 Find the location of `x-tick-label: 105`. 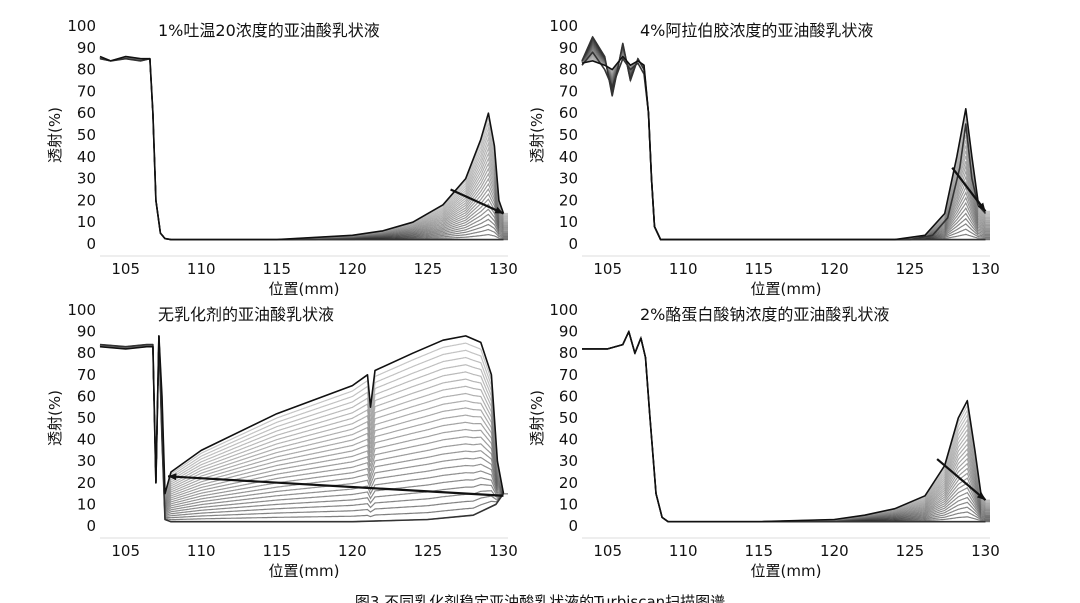

x-tick-label: 105 is located at coordinates (607, 551).